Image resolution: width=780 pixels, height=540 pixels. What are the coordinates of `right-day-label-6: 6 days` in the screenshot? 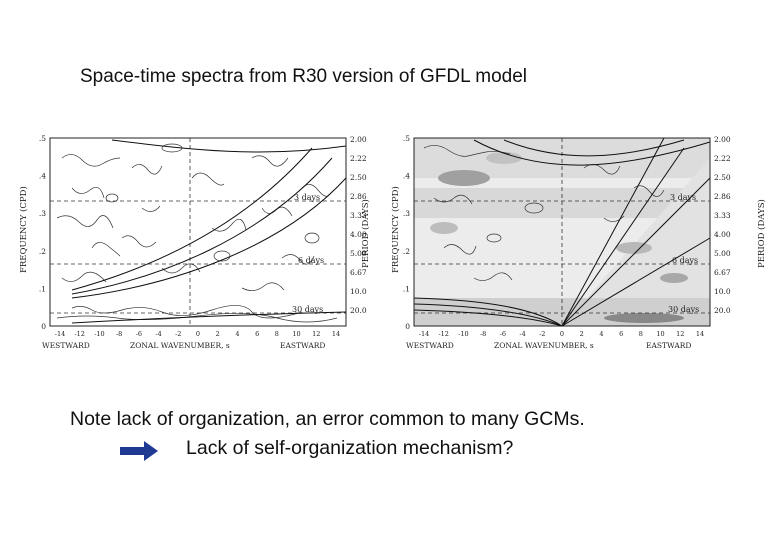 It's located at (685, 260).